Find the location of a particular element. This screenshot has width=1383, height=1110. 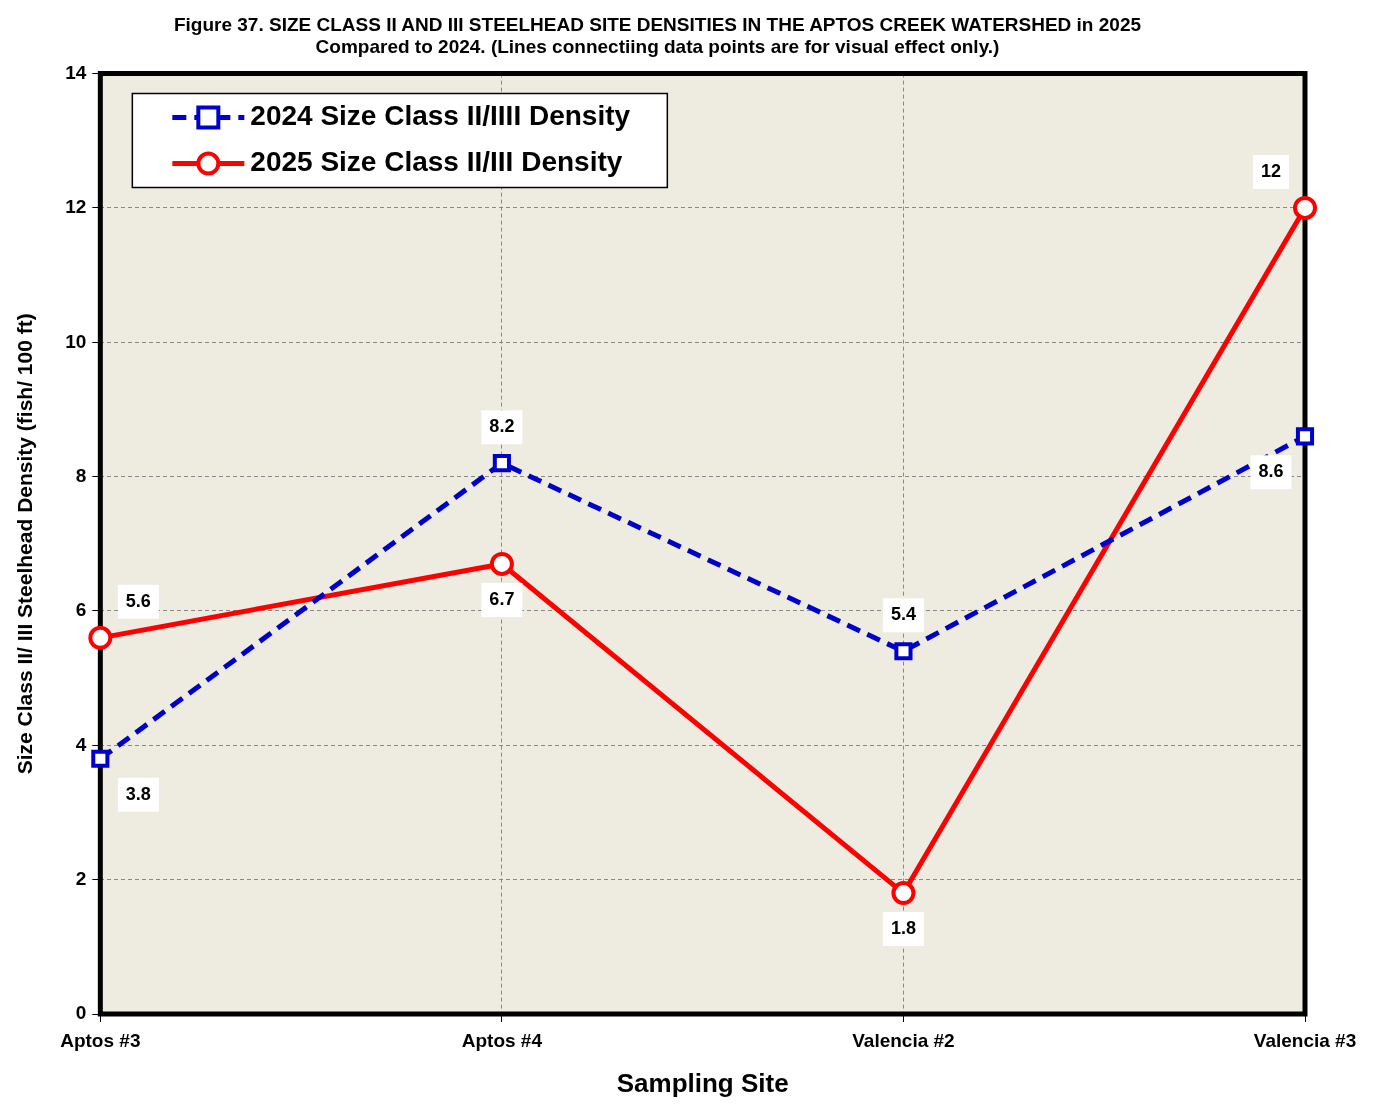

y-tick-label: 4 is located at coordinates (81, 744).